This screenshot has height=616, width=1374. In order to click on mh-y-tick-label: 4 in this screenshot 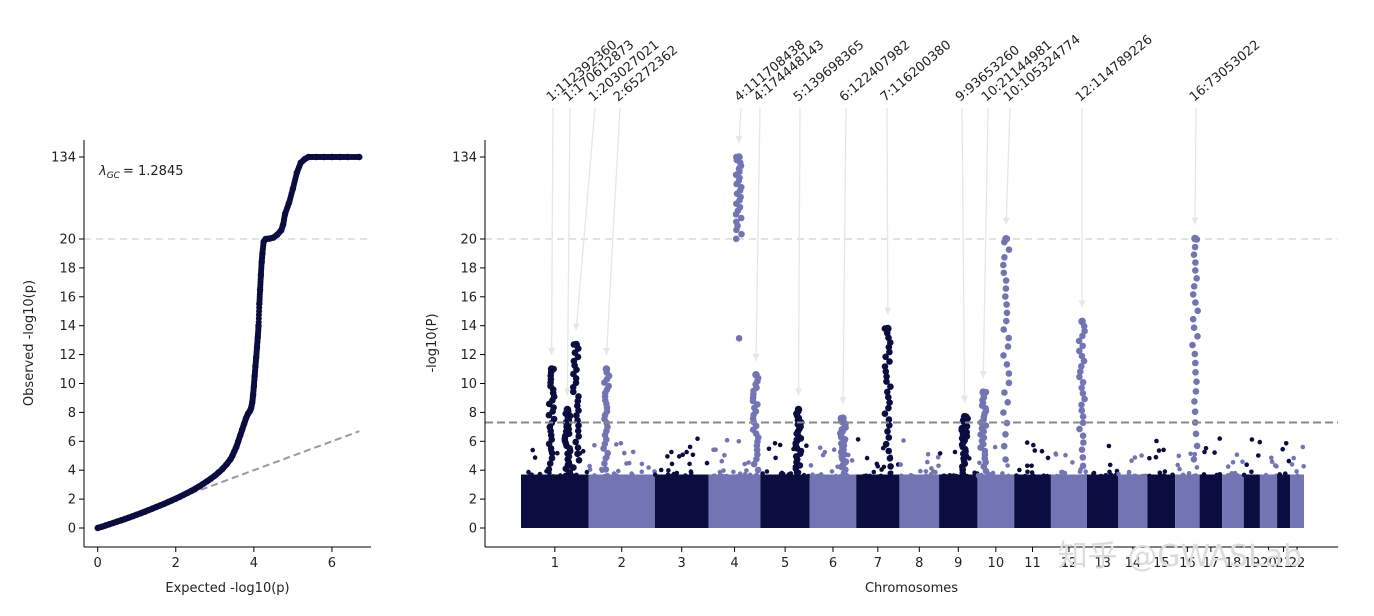, I will do `click(473, 471)`.